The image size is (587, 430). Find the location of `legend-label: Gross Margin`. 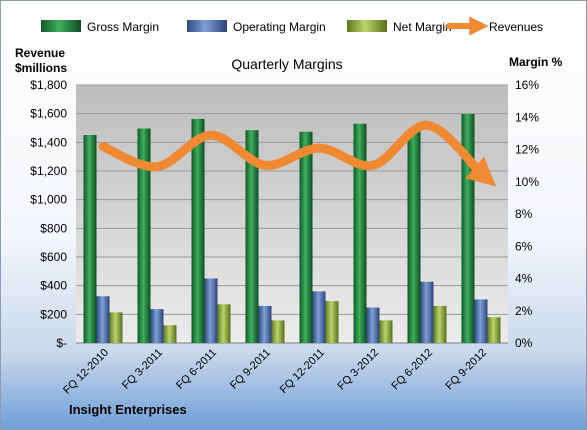

legend-label: Gross Margin is located at coordinates (123, 27).